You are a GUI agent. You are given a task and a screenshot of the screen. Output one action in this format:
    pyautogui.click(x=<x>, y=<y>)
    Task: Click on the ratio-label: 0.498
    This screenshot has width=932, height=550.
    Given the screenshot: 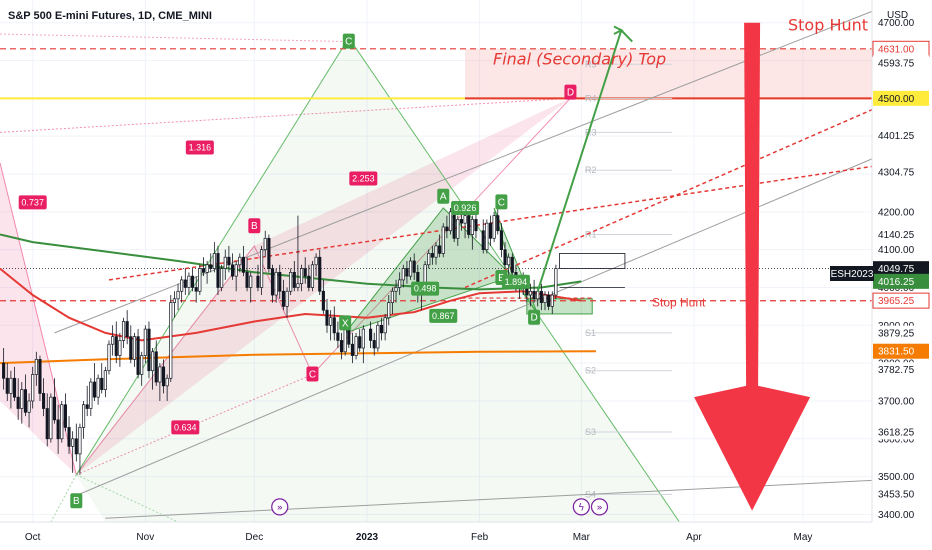 What is the action you would take?
    pyautogui.click(x=425, y=289)
    